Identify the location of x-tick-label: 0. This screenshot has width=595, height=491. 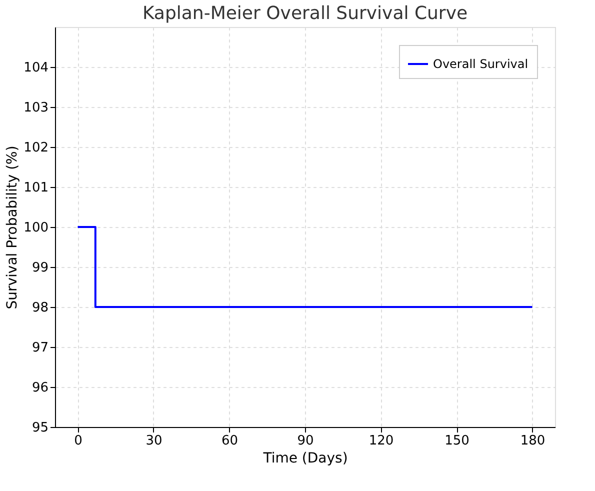
(78, 441).